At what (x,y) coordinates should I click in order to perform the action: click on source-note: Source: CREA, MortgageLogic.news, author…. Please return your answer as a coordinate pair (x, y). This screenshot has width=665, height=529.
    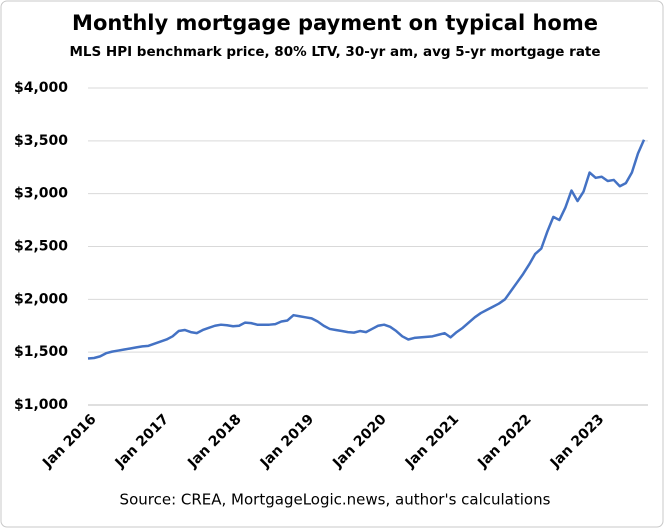
    Looking at the image, I should click on (335, 500).